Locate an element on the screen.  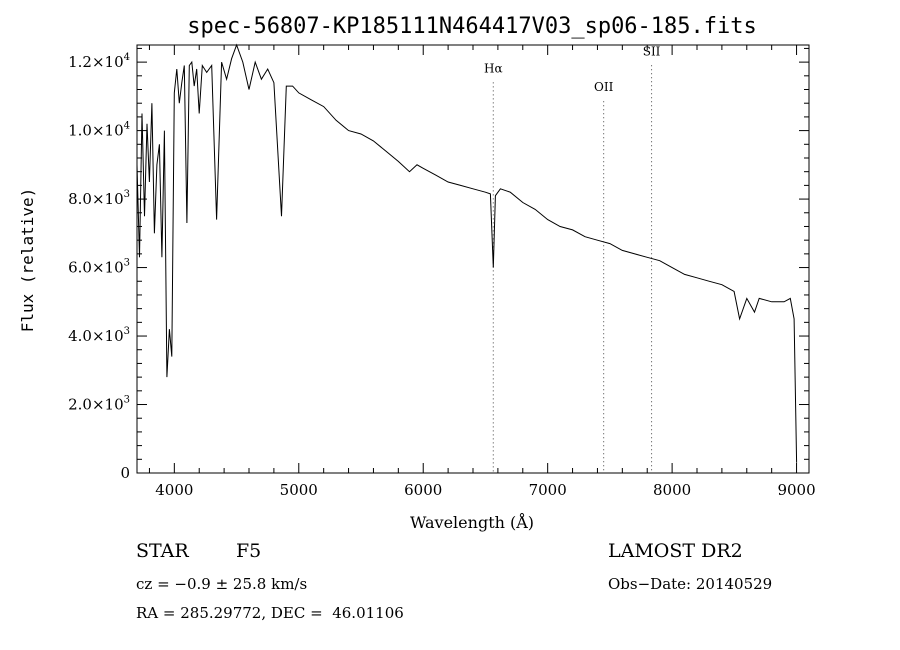
line-marker-label: OII is located at coordinates (604, 87).